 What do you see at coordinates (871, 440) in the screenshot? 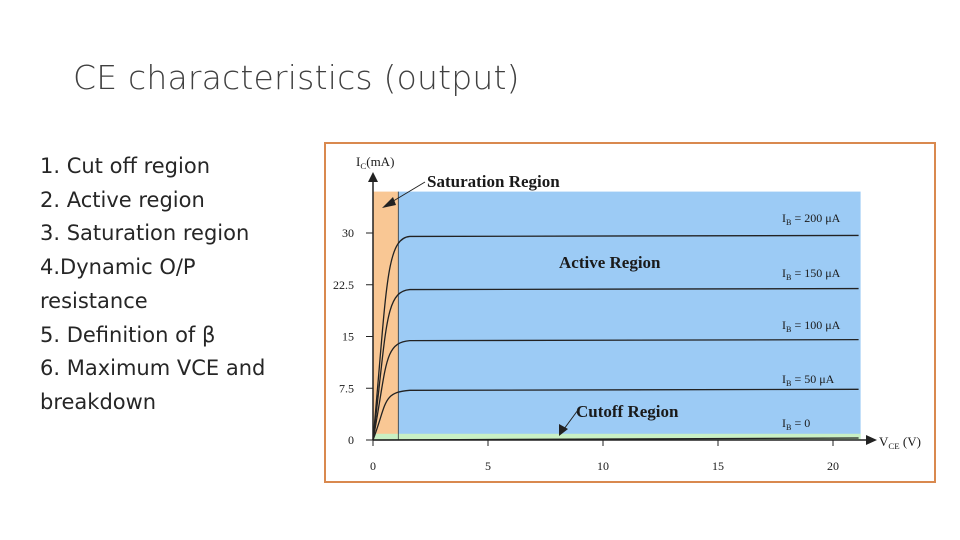
I see `x-axis-arrow` at bounding box center [871, 440].